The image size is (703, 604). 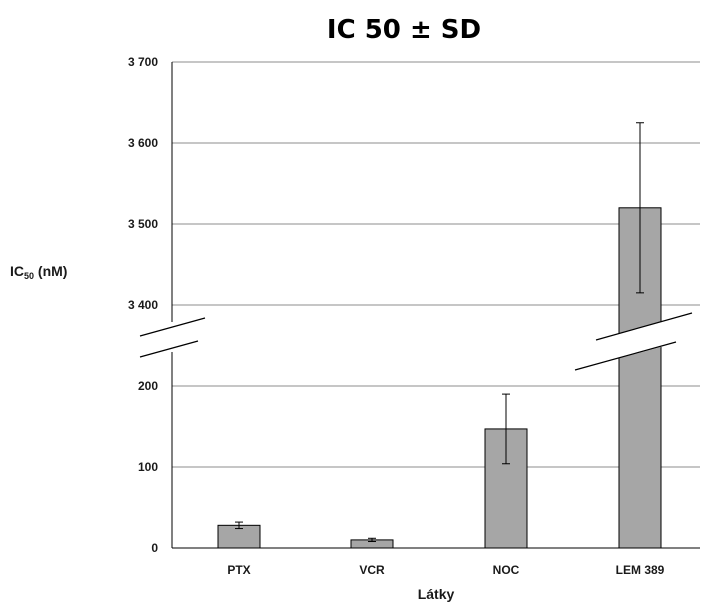 I want to click on axis-break-marks, so click(x=416, y=341).